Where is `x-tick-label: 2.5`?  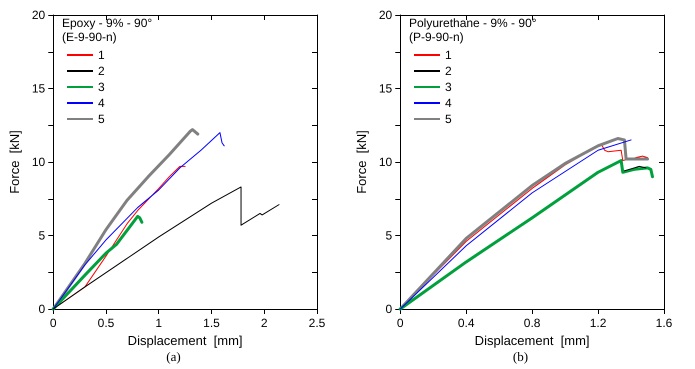
x-tick-label: 2.5 is located at coordinates (317, 323).